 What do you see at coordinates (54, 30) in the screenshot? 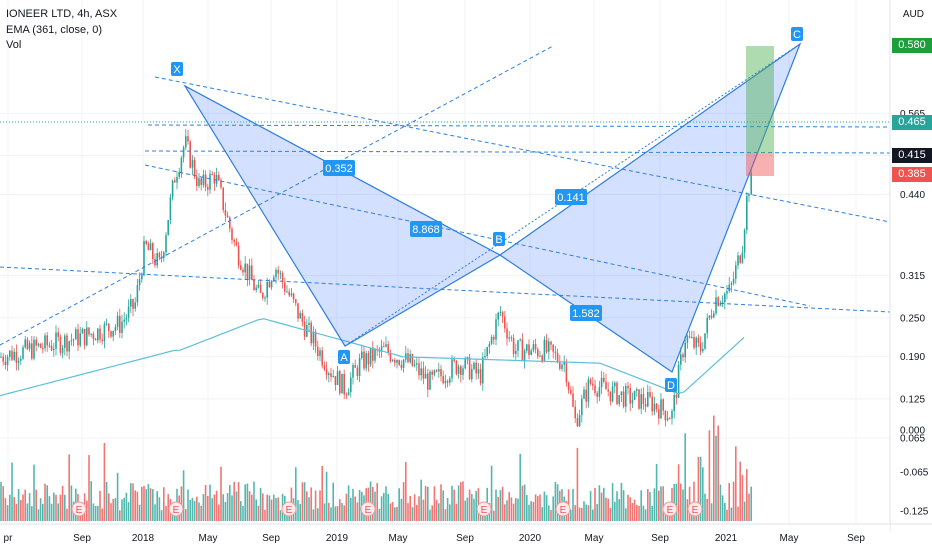
I see `ema-indicator-label: EMA (361, close, 0)` at bounding box center [54, 30].